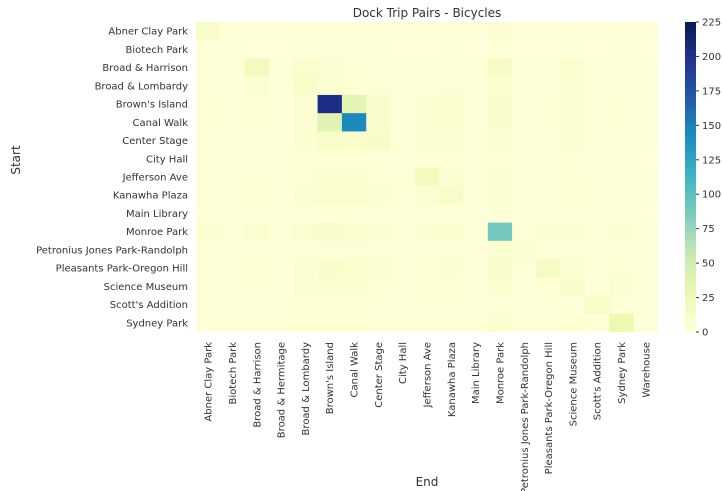 The width and height of the screenshot is (722, 491). What do you see at coordinates (157, 232) in the screenshot?
I see `row-tick-label: Monroe Park` at bounding box center [157, 232].